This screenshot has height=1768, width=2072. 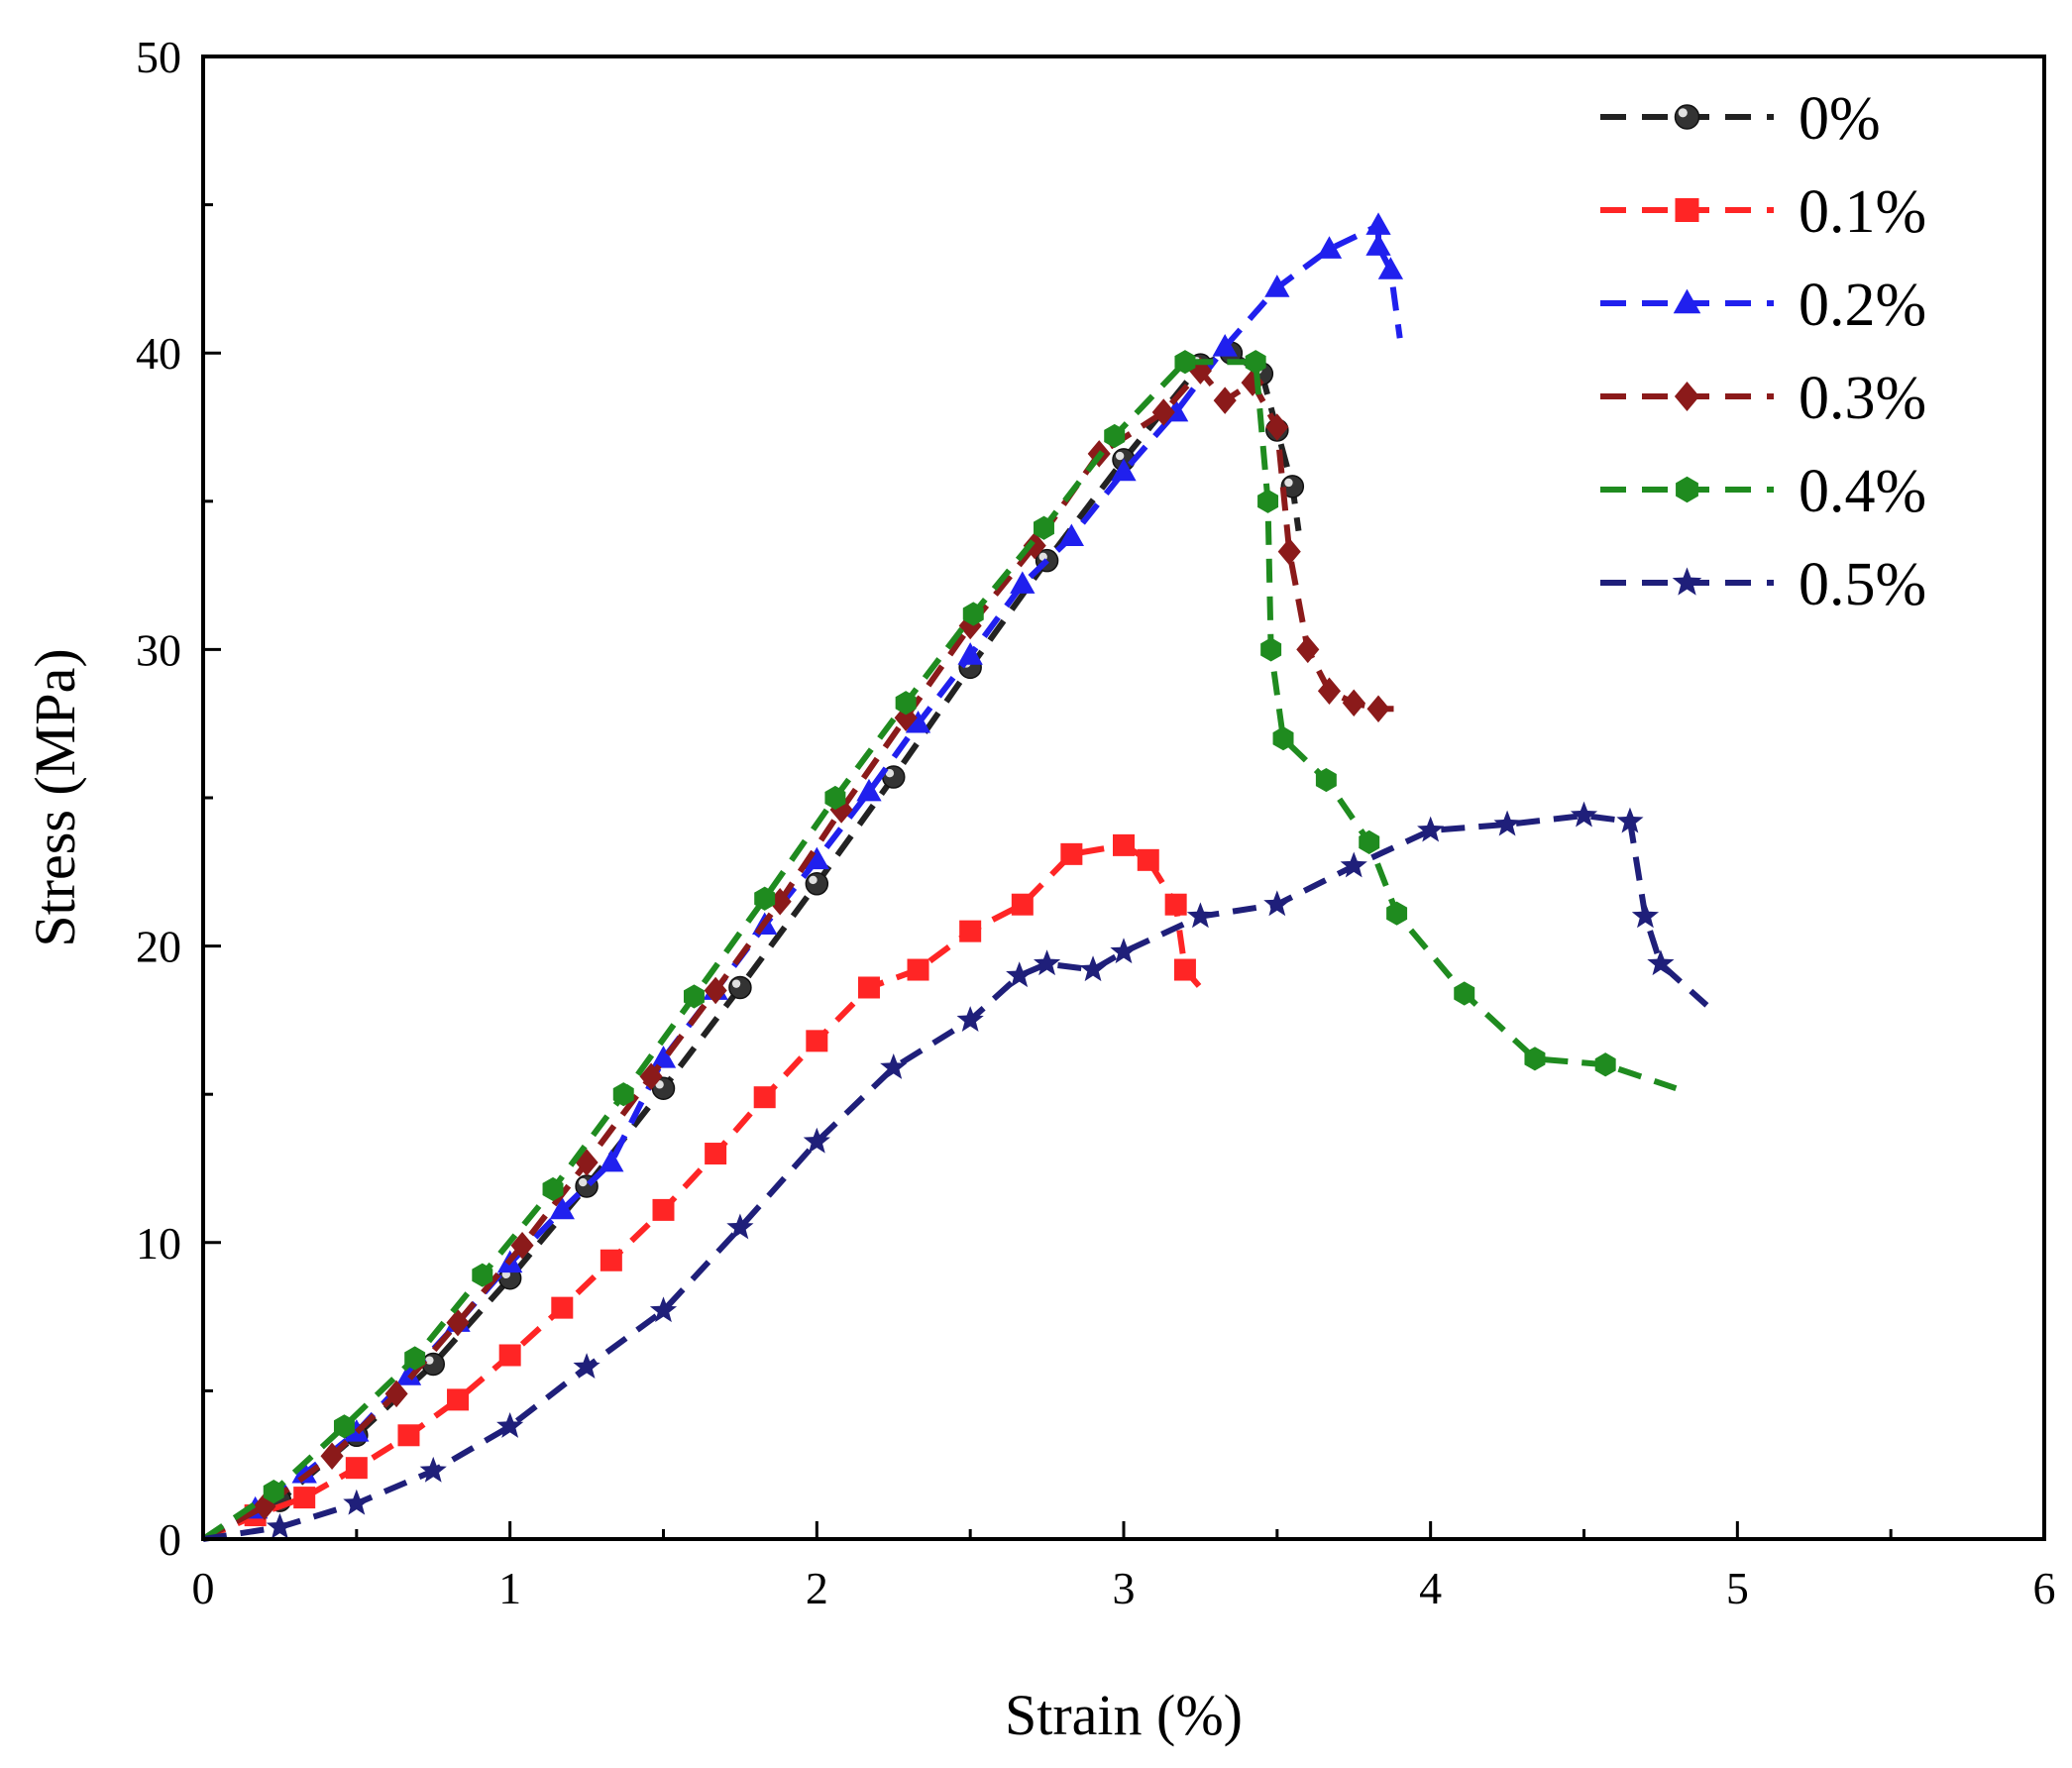 I want to click on x-axis-label: Strain (%), so click(x=1124, y=1715).